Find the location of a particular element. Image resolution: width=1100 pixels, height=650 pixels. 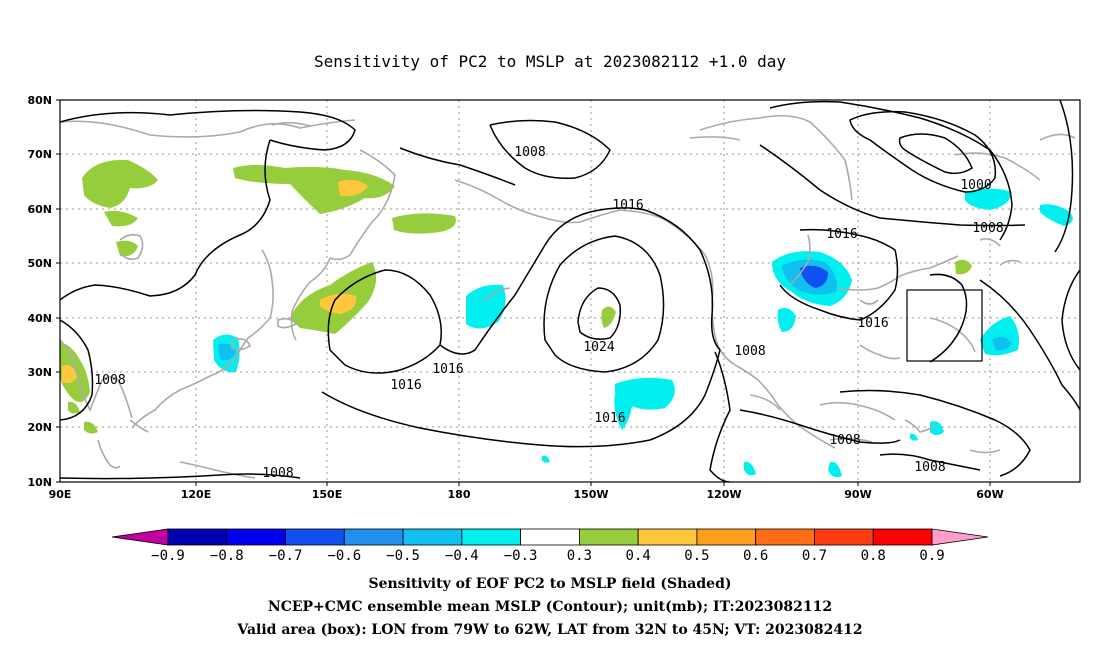

contour-label: 1024 is located at coordinates (598, 347).